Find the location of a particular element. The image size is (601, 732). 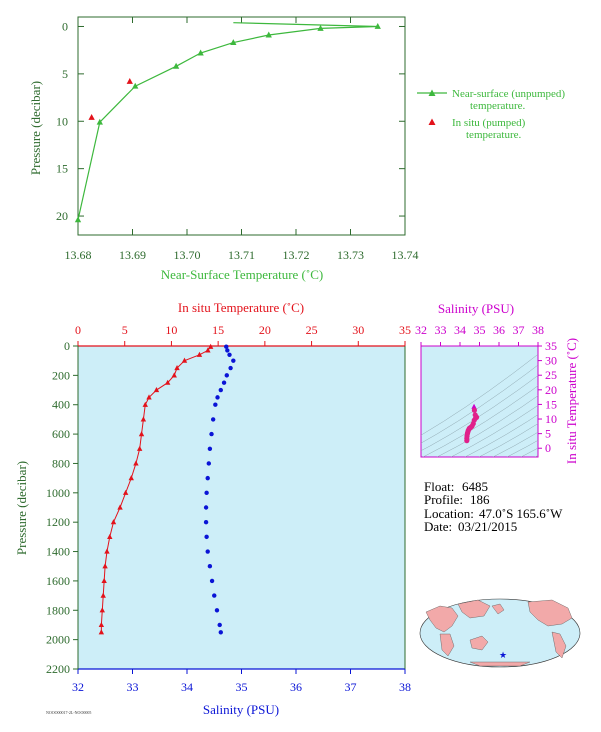

ts-x-axis-label: Salinity (PSU) is located at coordinates (476, 308).